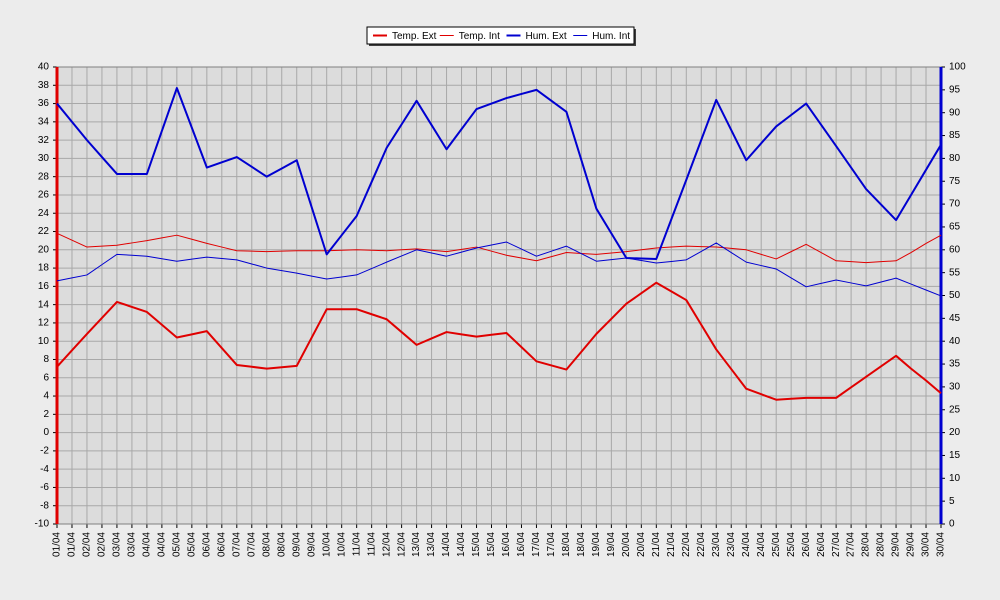 This screenshot has height=600, width=1000. Describe the element at coordinates (44, 103) in the screenshot. I see `y-tick-label: 36` at that location.